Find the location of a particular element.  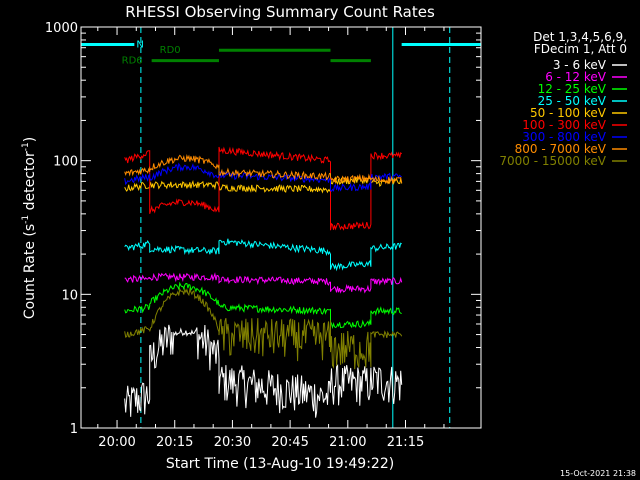

y-tick-label: 1000 is located at coordinates (61, 28).